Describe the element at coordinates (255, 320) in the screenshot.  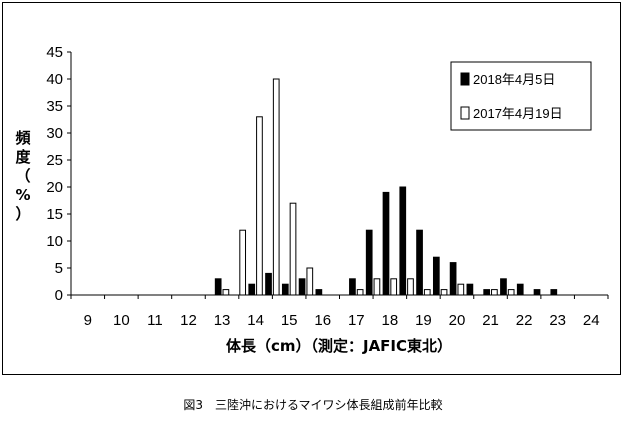
I see `x-tick-label: 14` at that location.